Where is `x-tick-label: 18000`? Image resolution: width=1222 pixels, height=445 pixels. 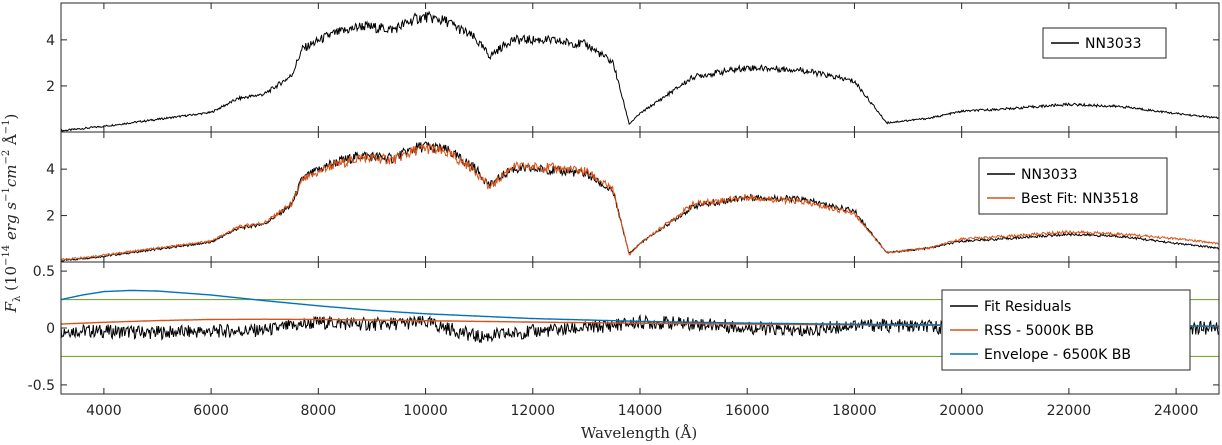
x-tick-label: 18000 is located at coordinates (854, 411).